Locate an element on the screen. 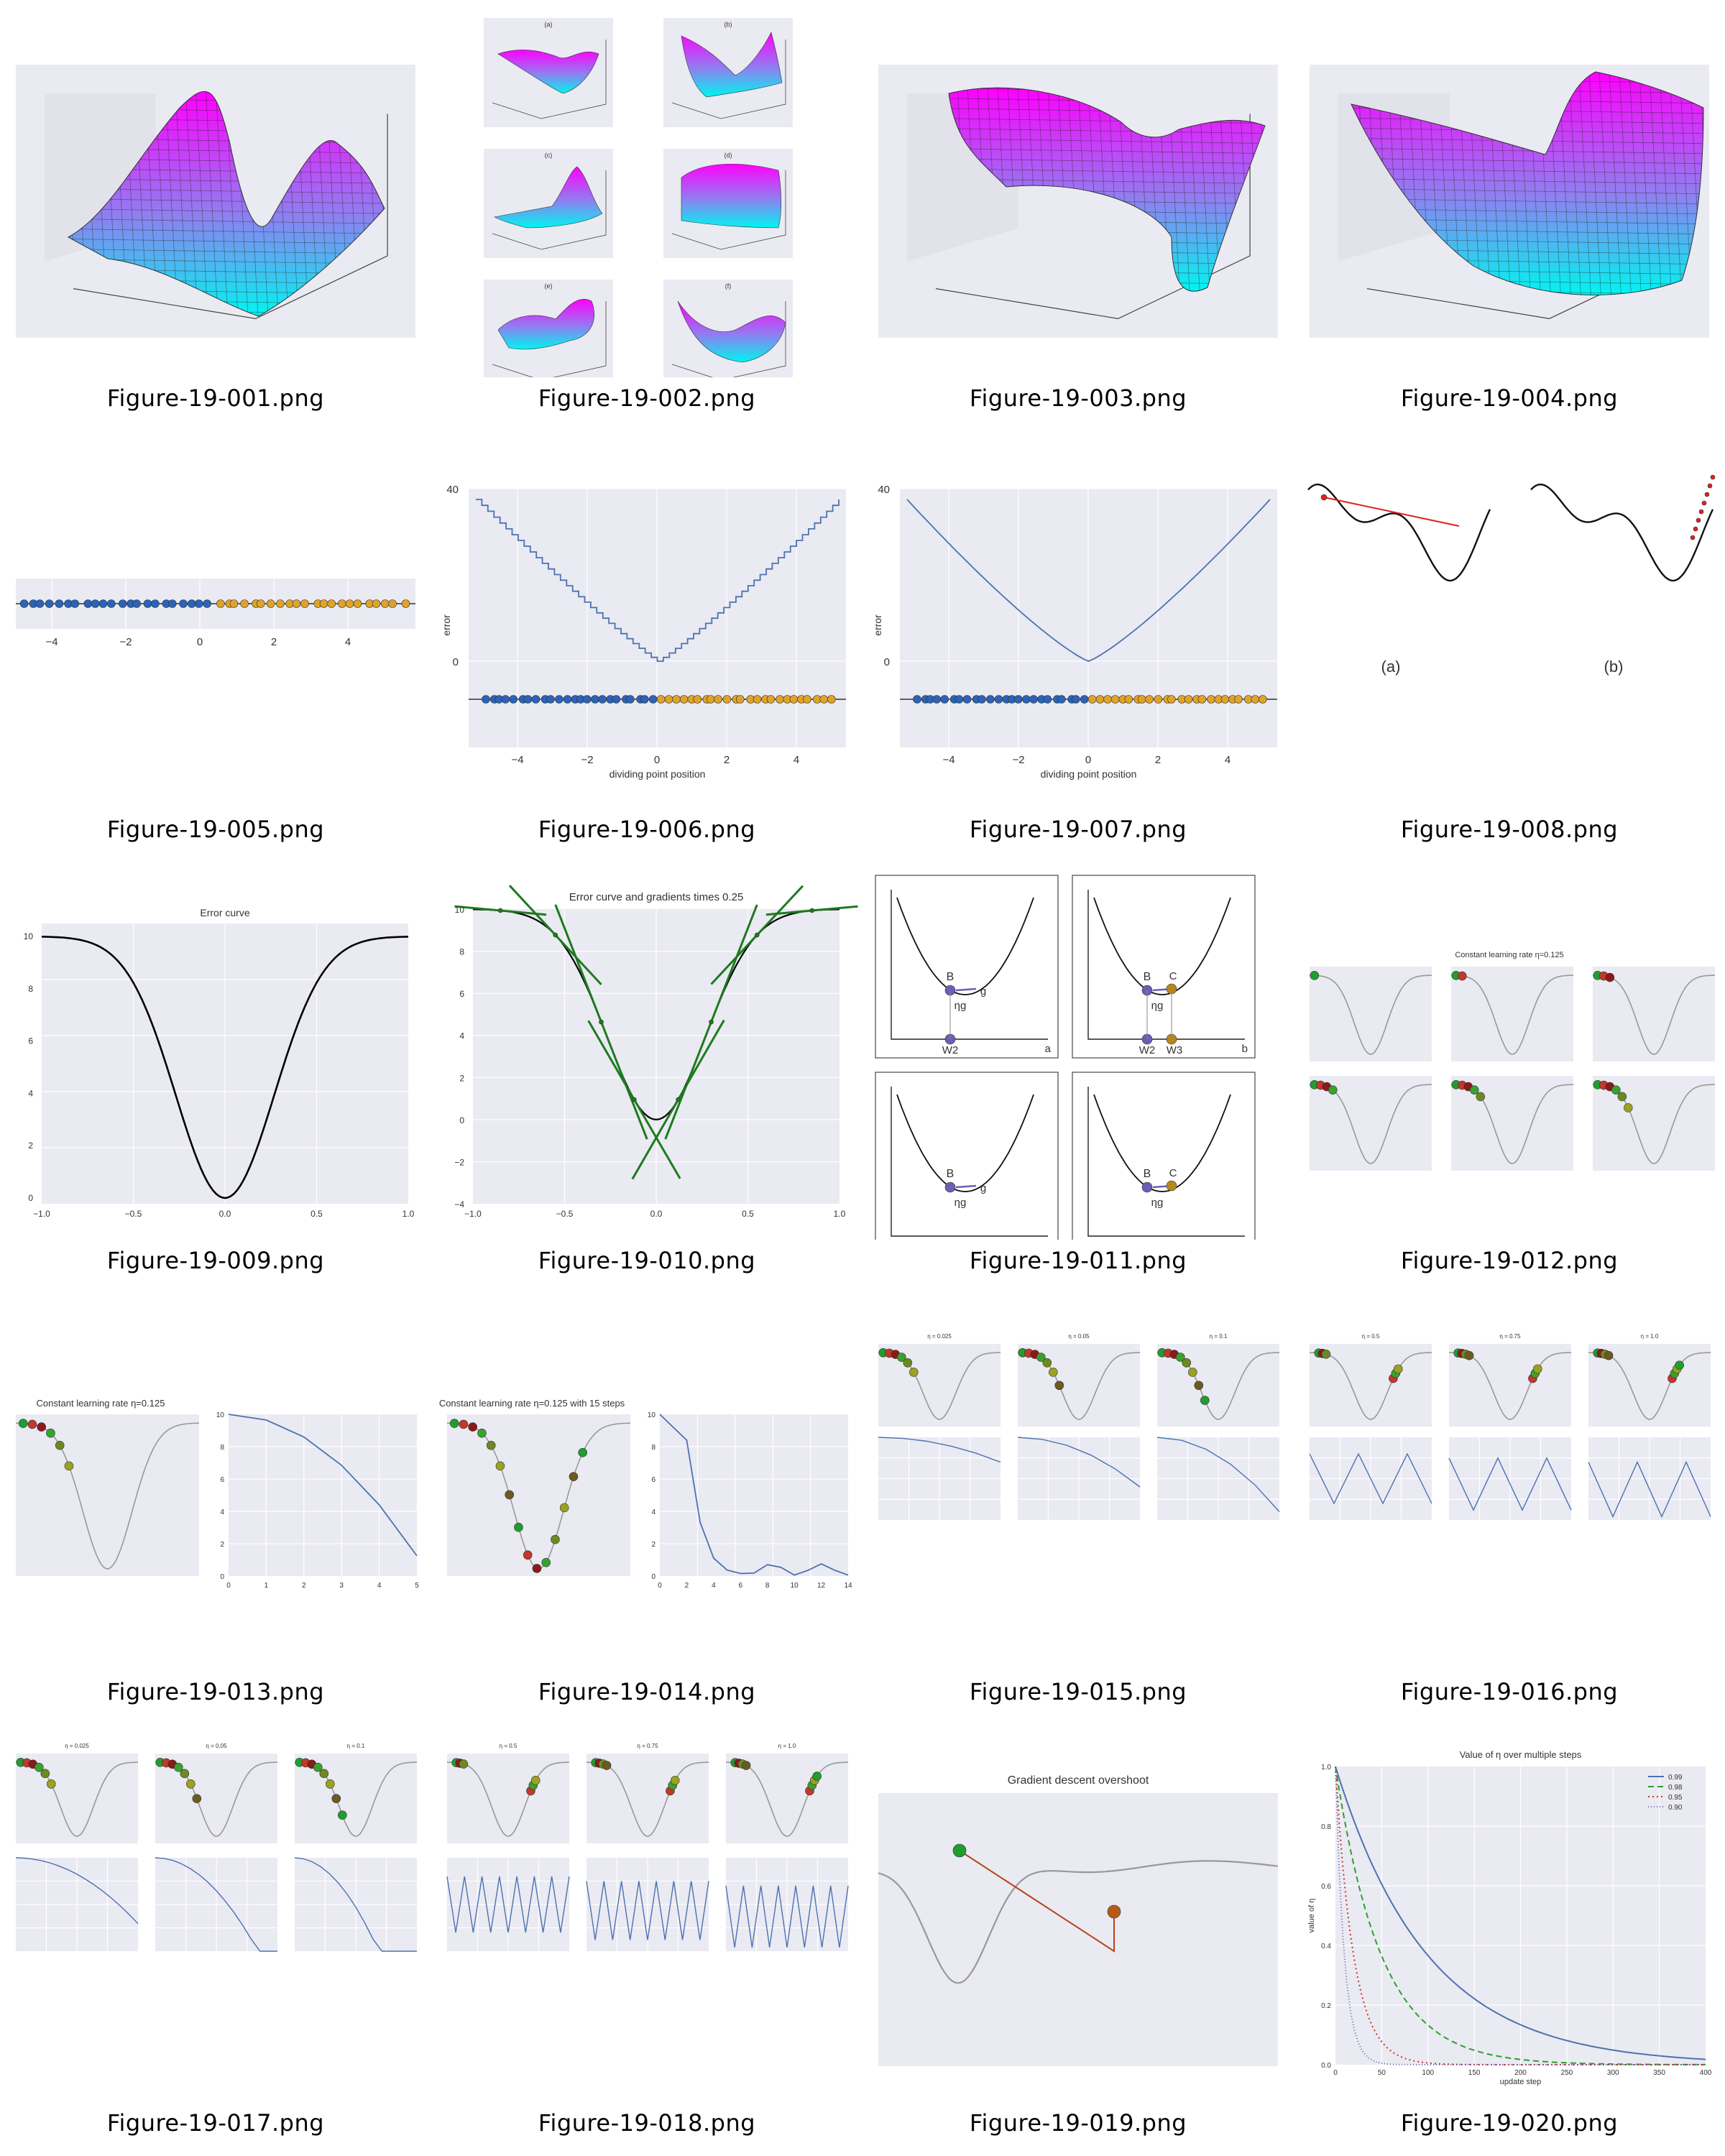 This screenshot has height=2156, width=1725. thumbnail-image: Gradient descent overshoot is located at coordinates (1078, 1913).